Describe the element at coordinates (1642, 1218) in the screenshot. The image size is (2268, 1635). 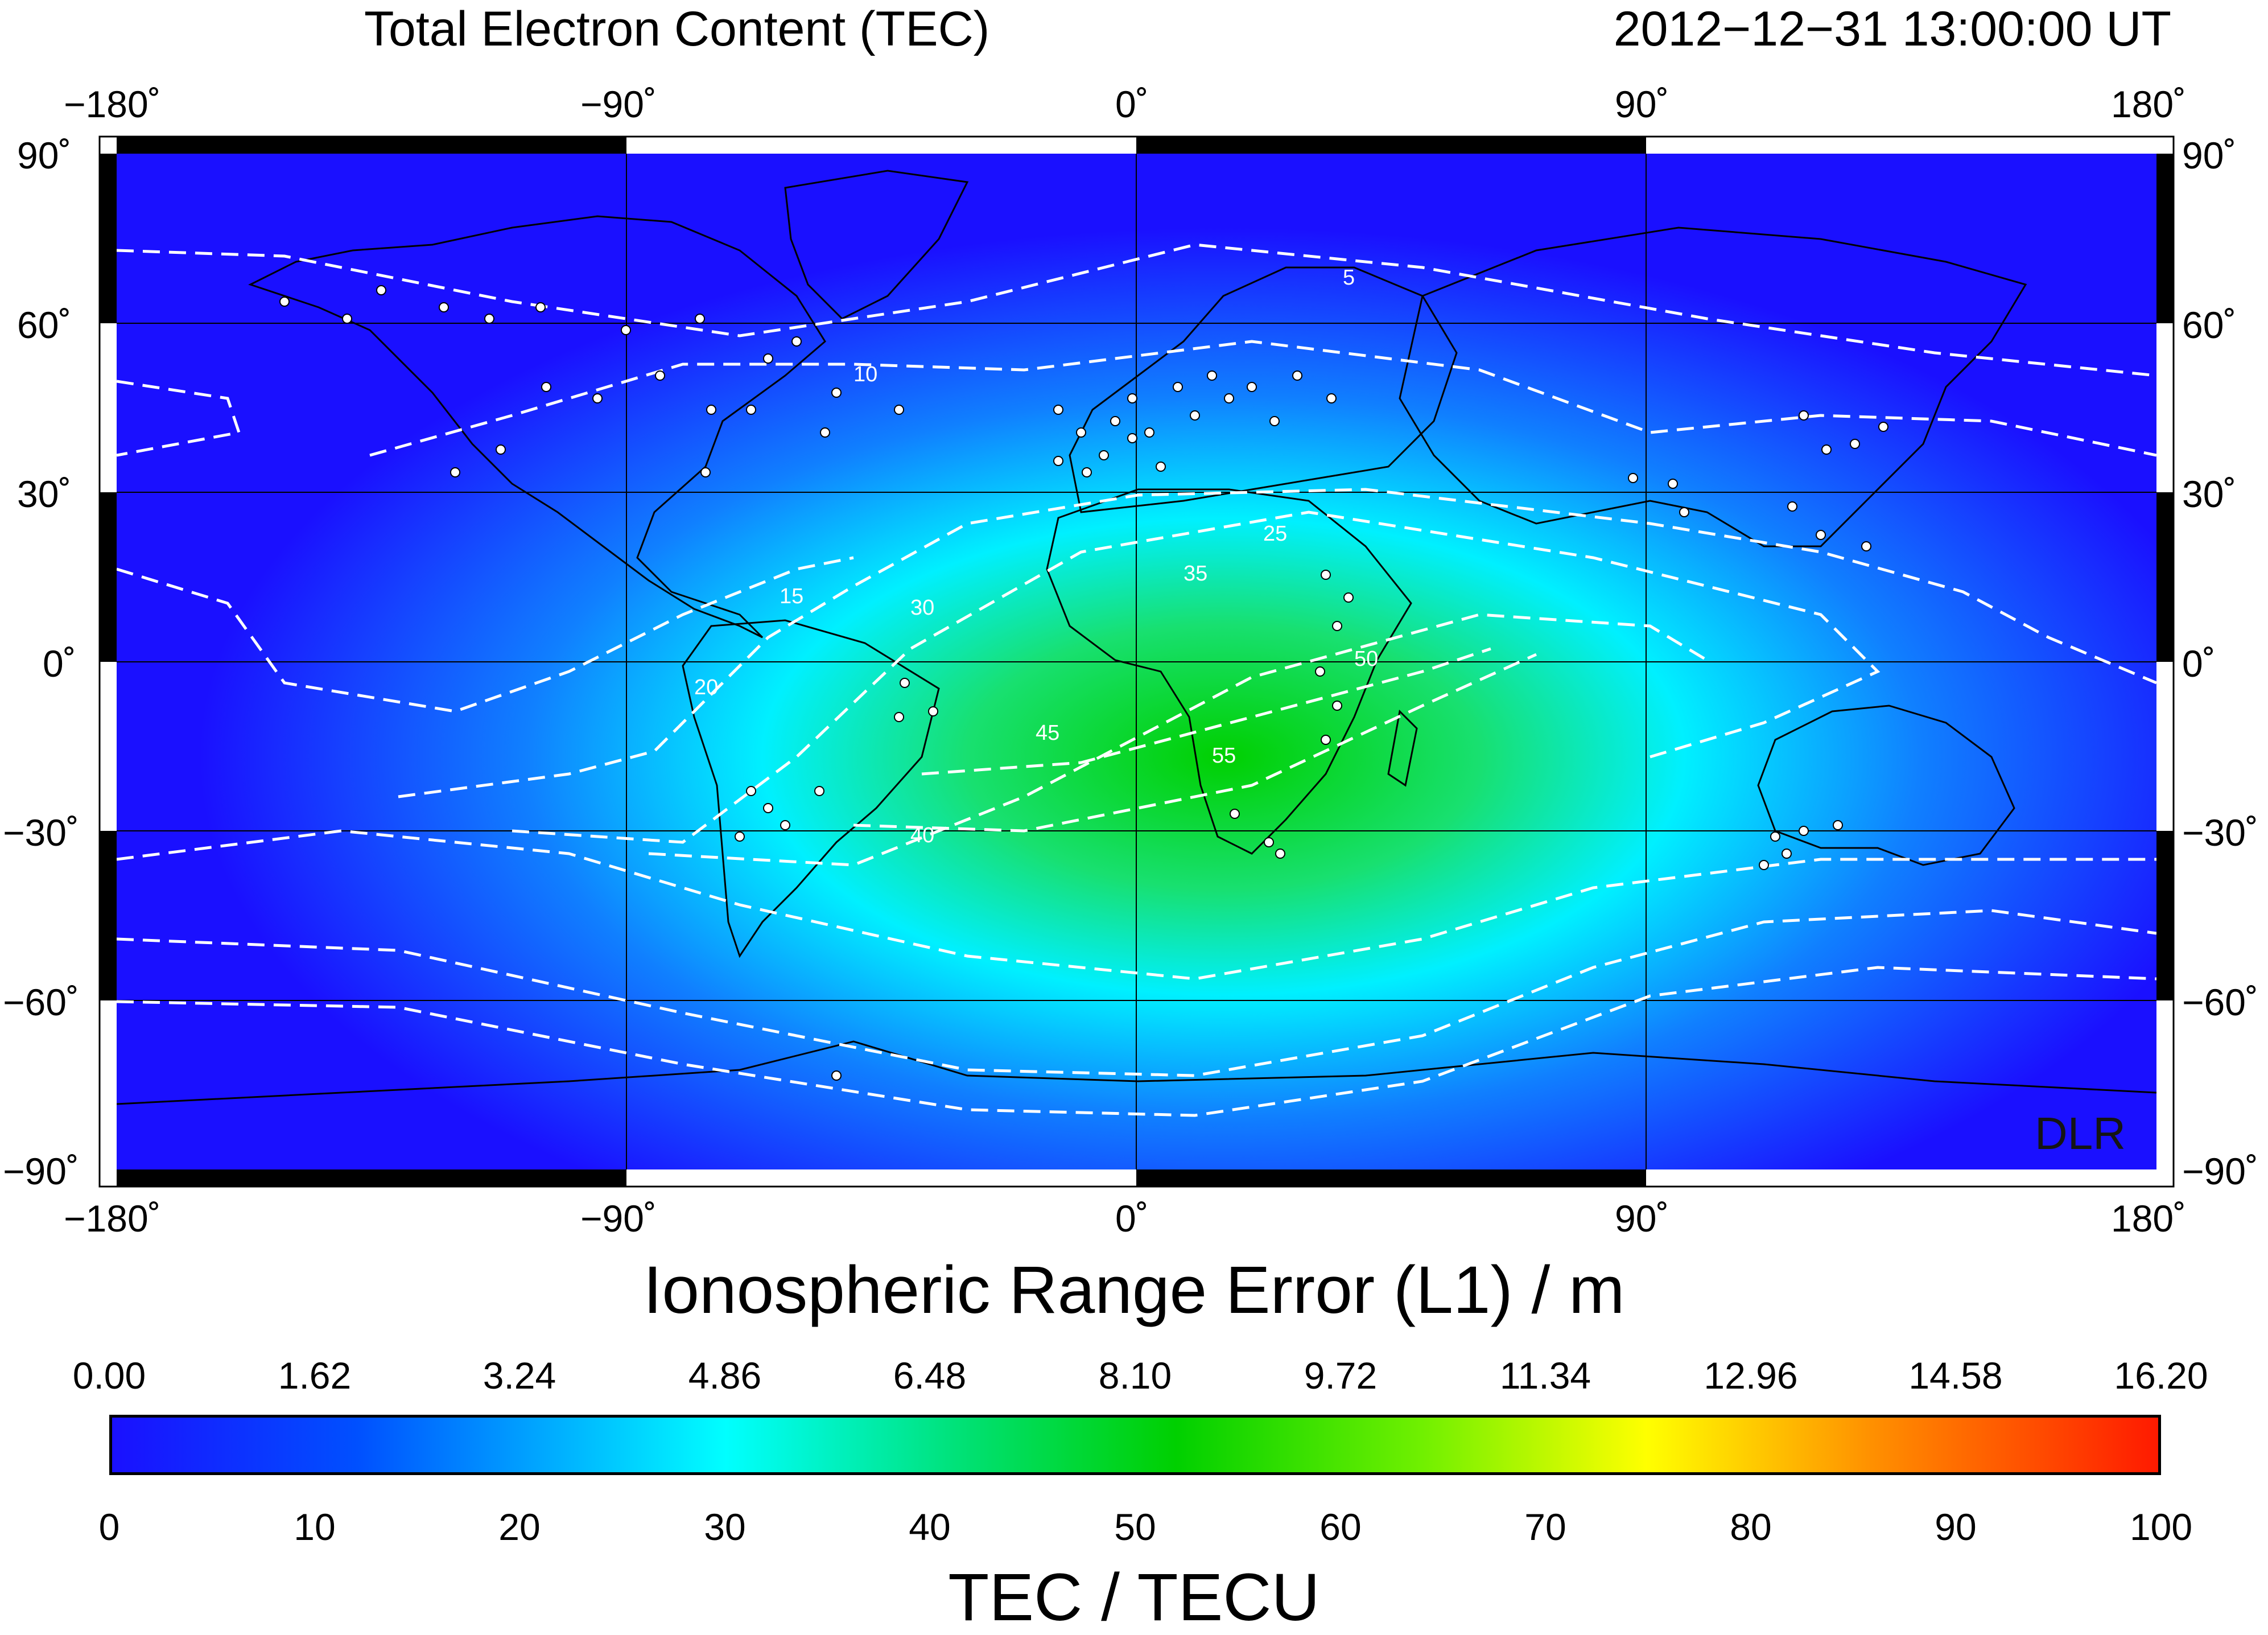
I see `lon-tick-bottom: 90˚` at that location.